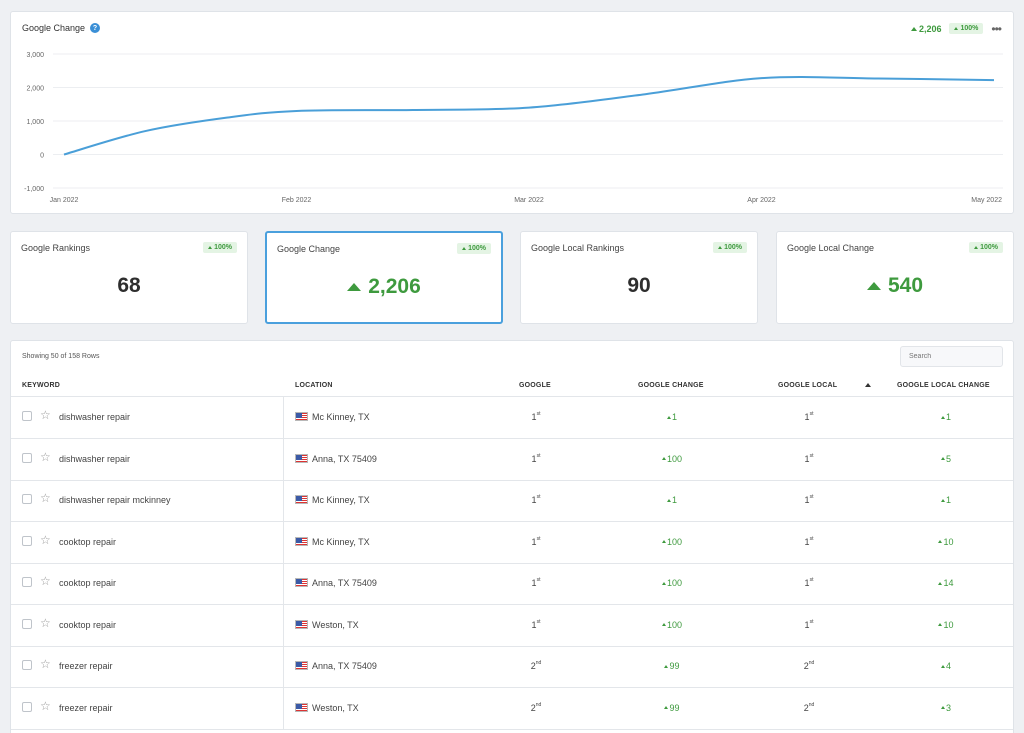 This screenshot has height=733, width=1024. I want to click on location-cell: Weston, TX, so click(335, 624).